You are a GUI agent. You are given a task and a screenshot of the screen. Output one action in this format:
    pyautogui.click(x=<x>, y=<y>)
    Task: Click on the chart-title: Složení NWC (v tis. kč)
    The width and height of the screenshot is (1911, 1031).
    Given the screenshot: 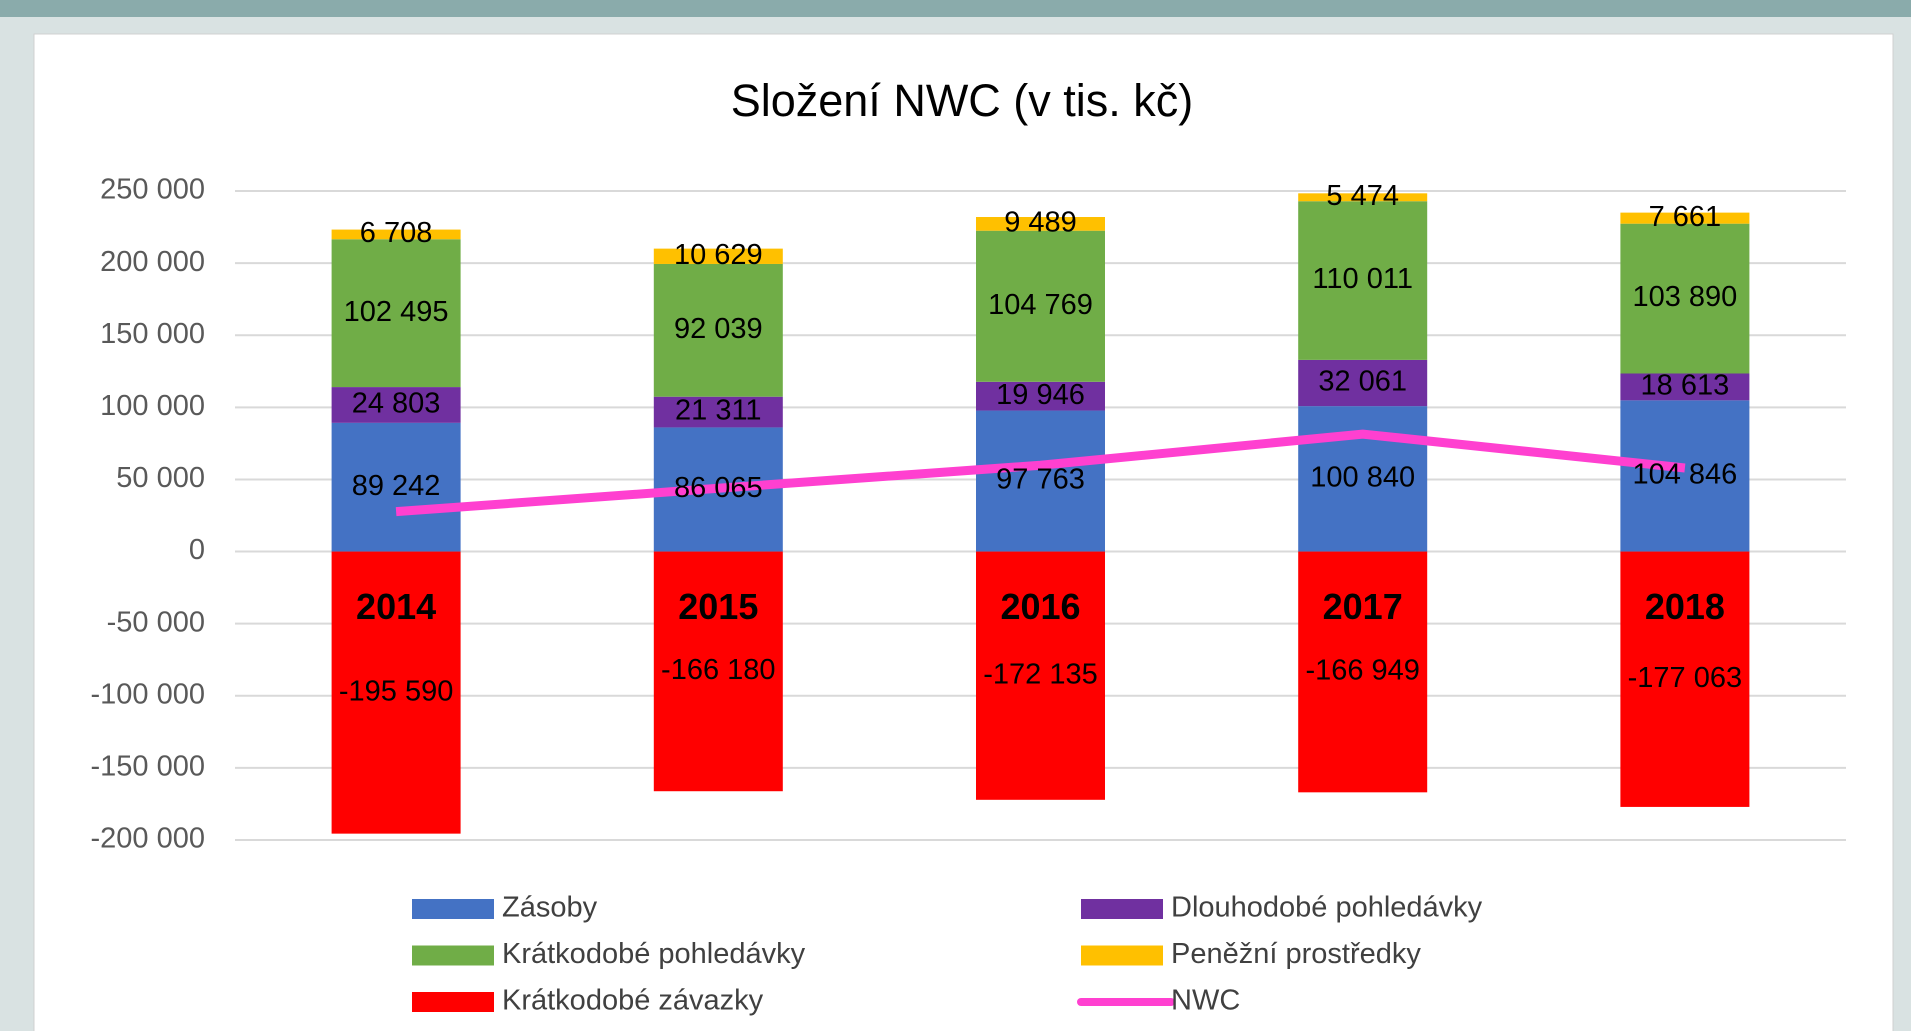 What is the action you would take?
    pyautogui.click(x=962, y=100)
    